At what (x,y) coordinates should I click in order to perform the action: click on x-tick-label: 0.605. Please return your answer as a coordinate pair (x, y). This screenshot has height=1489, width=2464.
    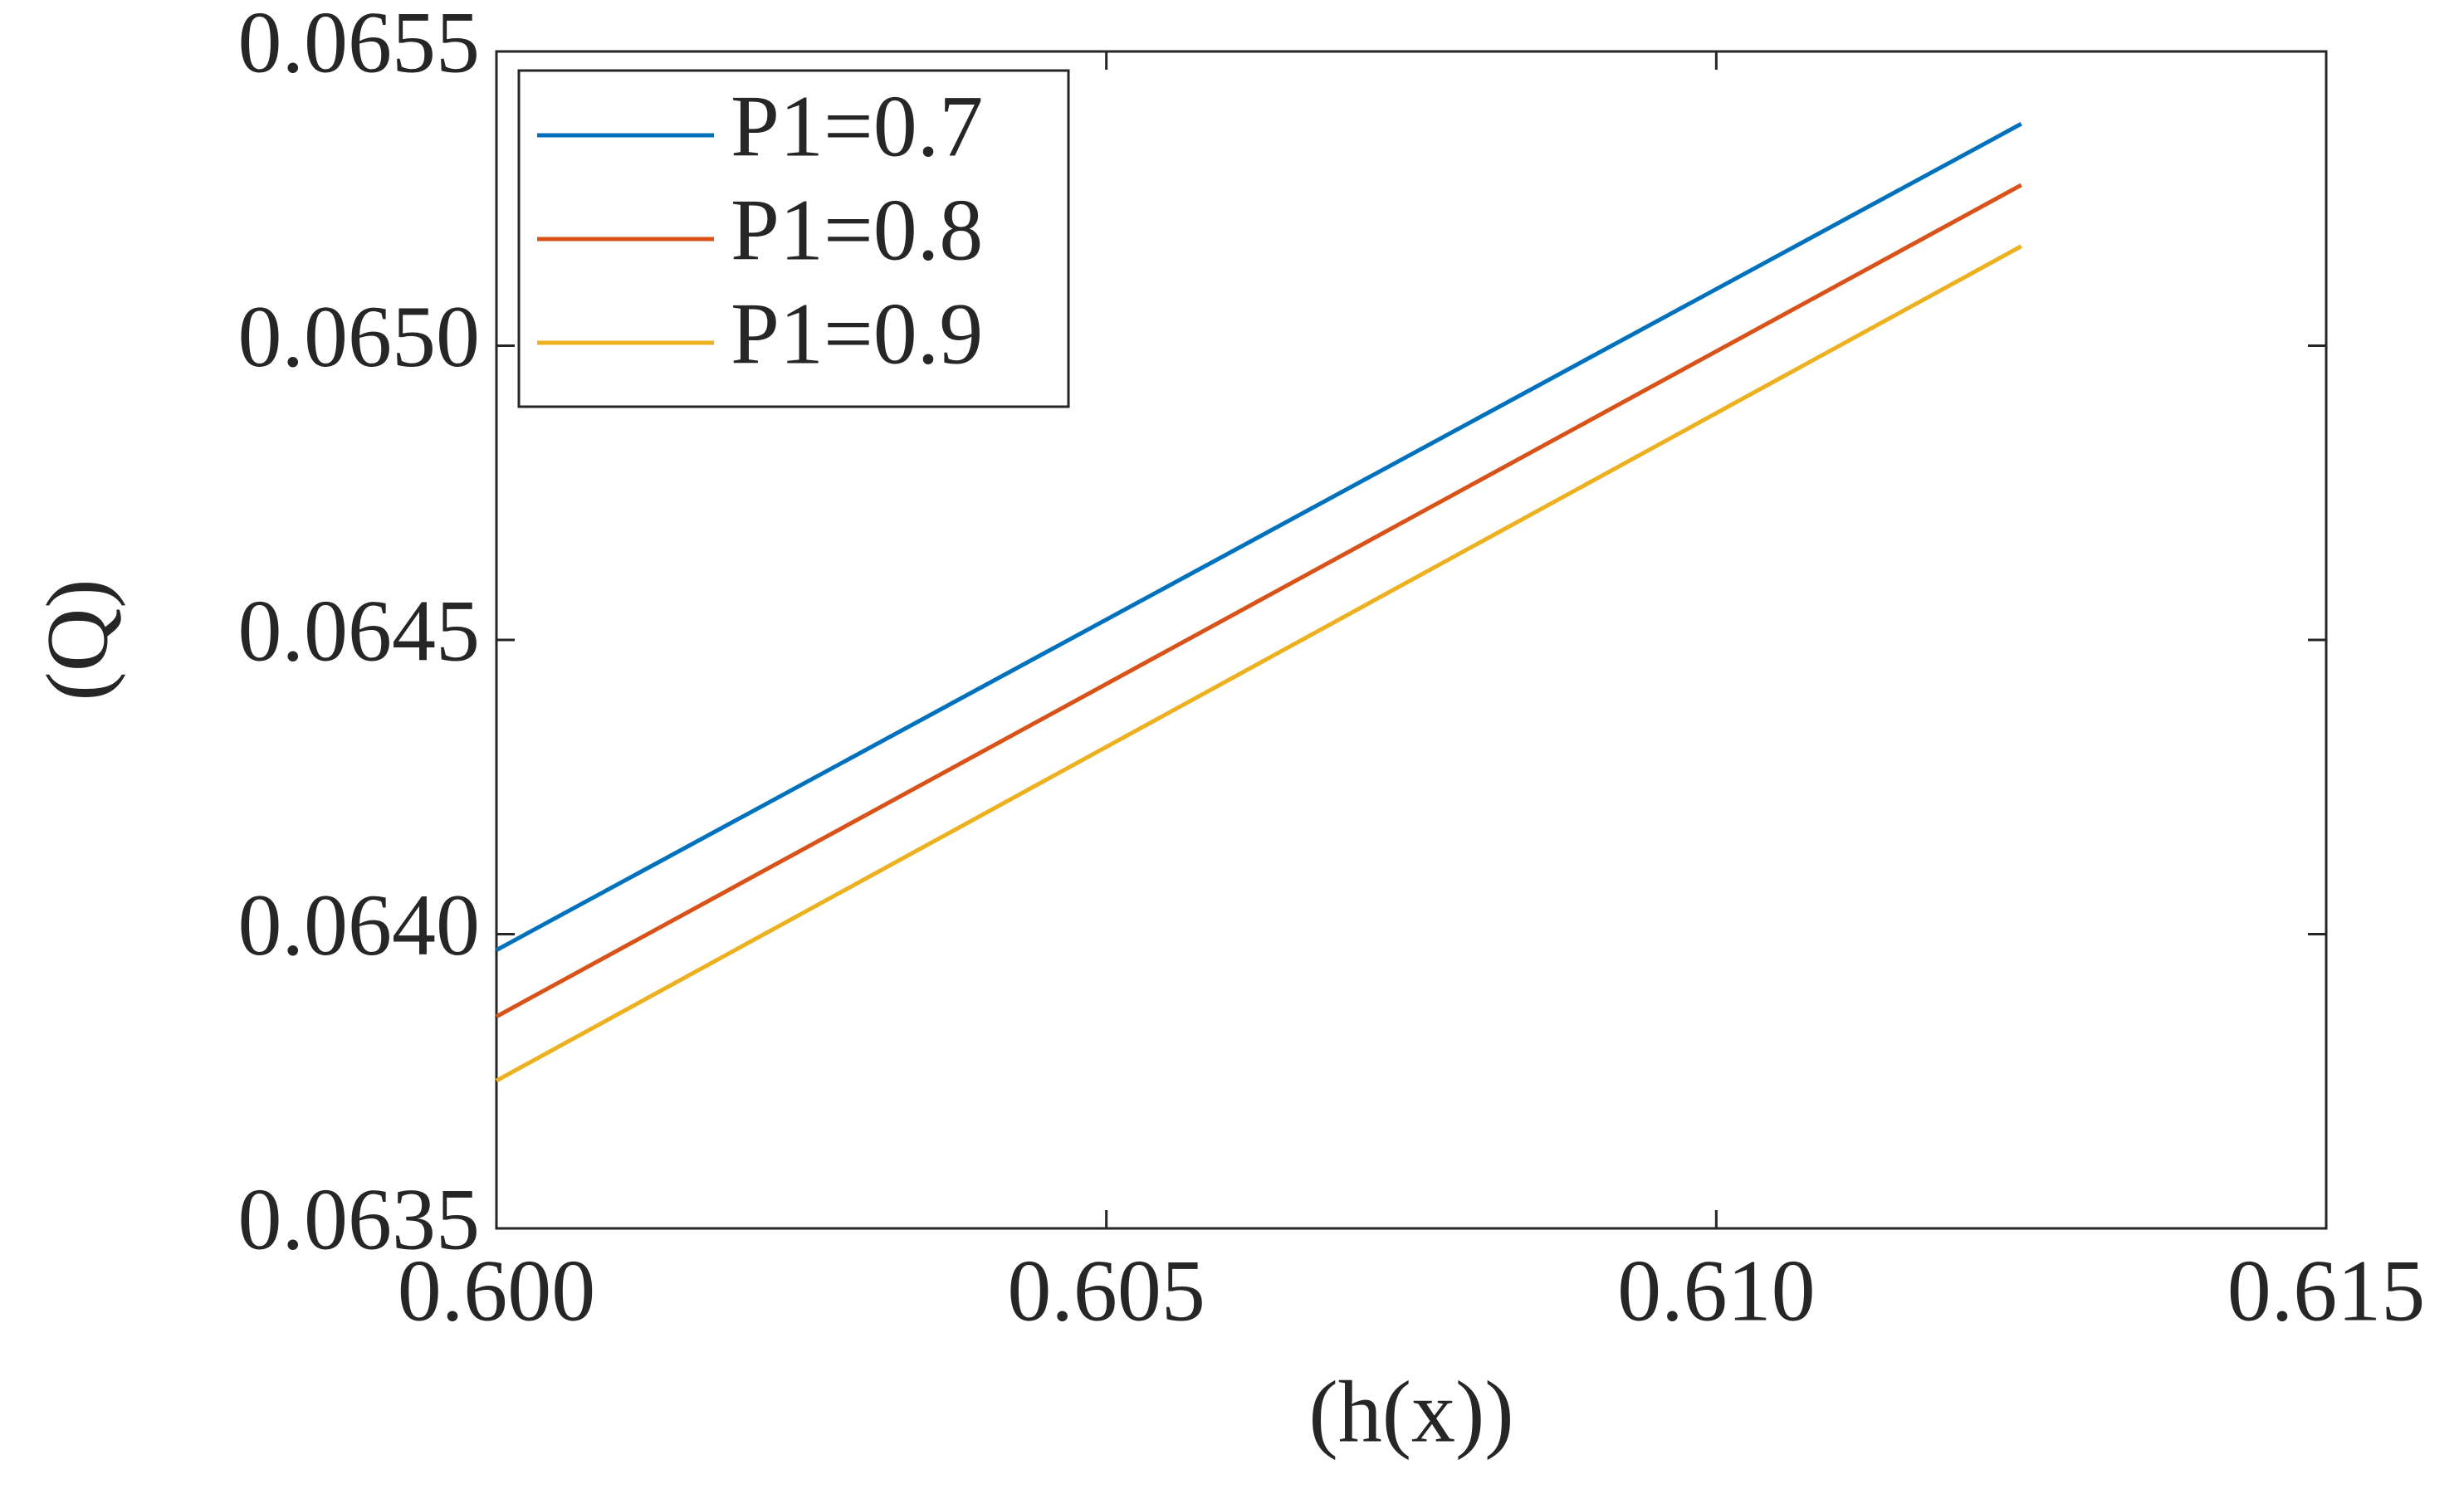
    Looking at the image, I should click on (1106, 1290).